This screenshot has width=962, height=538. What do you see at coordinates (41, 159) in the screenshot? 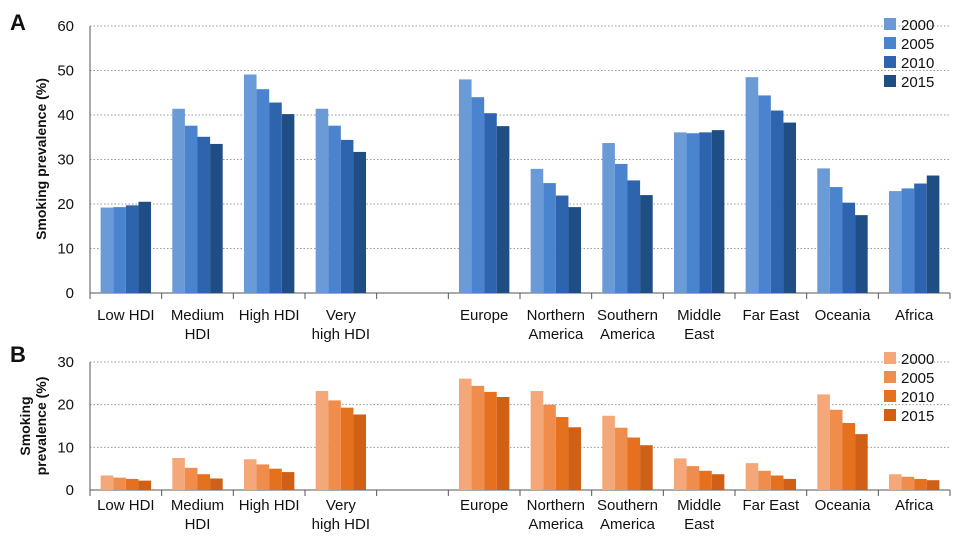
I see `y-axis-label: Smoking prevalence (%)` at bounding box center [41, 159].